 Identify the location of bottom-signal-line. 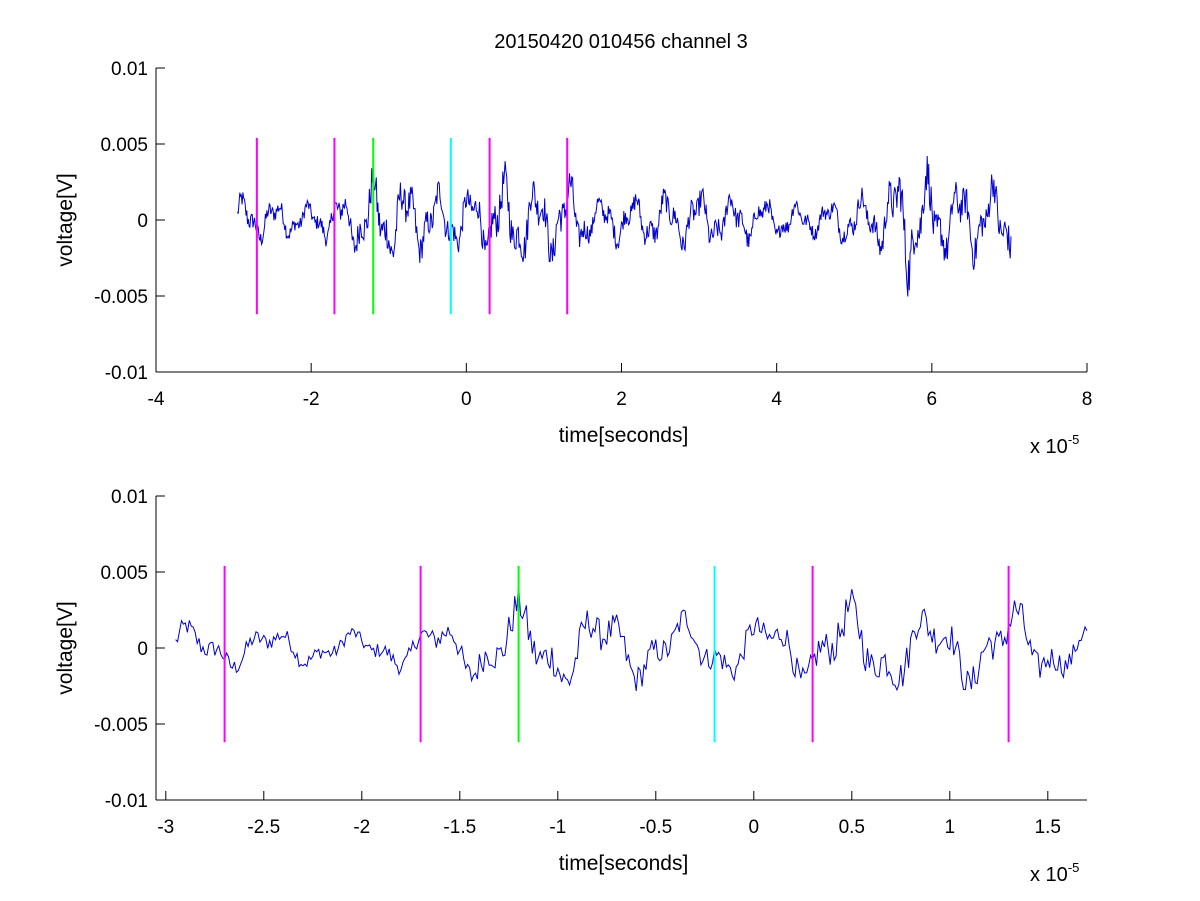
(631, 638).